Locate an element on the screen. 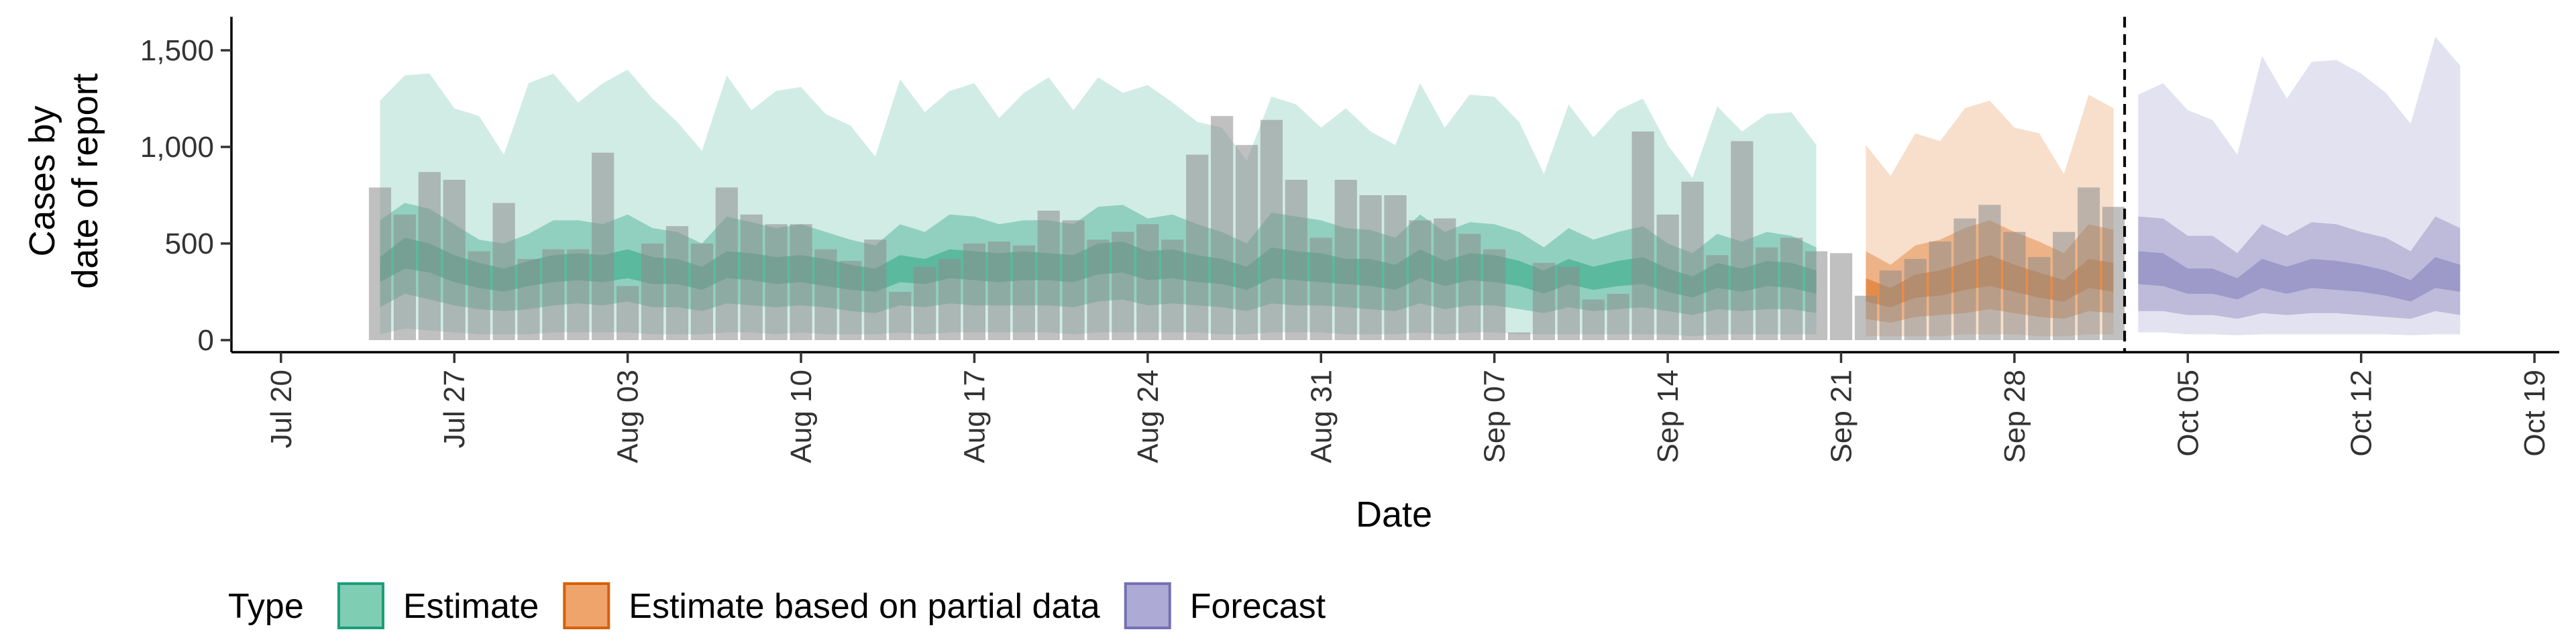 This screenshot has height=644, width=2576. y-axis-title-line: Cases by is located at coordinates (42, 180).